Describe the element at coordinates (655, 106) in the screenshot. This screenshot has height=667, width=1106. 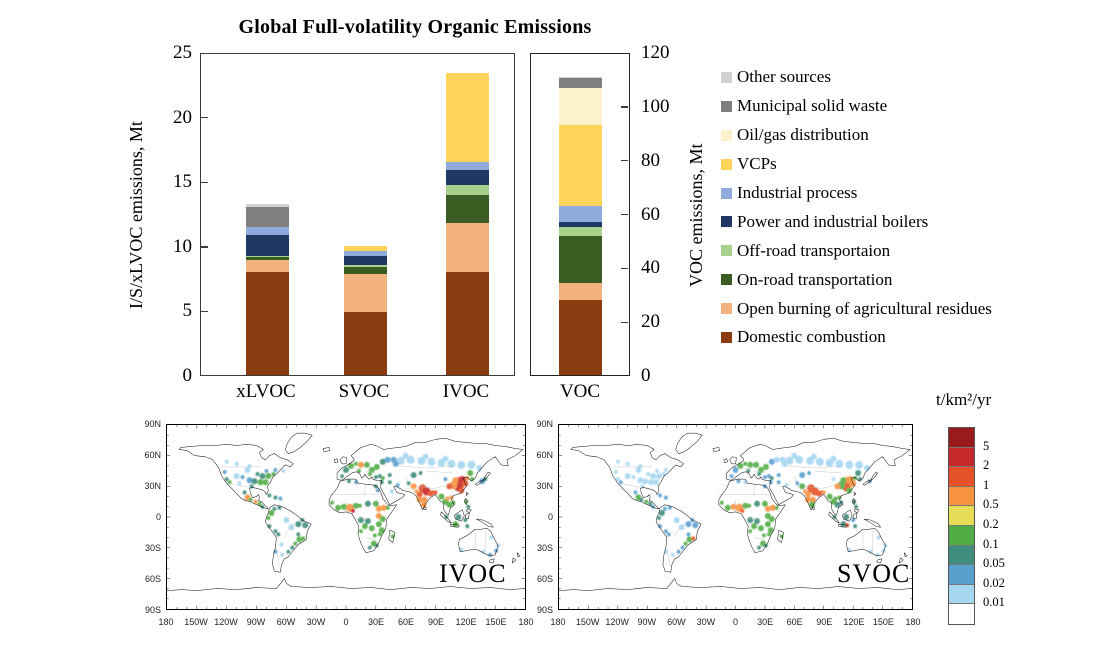
I see `right-axis-tick-100: 100` at that location.